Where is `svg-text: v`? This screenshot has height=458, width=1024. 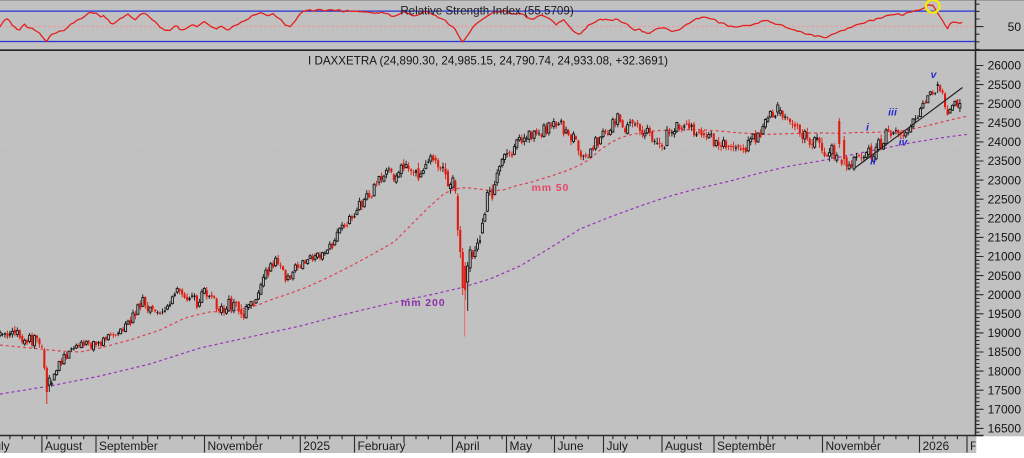 svg-text: v is located at coordinates (934, 75).